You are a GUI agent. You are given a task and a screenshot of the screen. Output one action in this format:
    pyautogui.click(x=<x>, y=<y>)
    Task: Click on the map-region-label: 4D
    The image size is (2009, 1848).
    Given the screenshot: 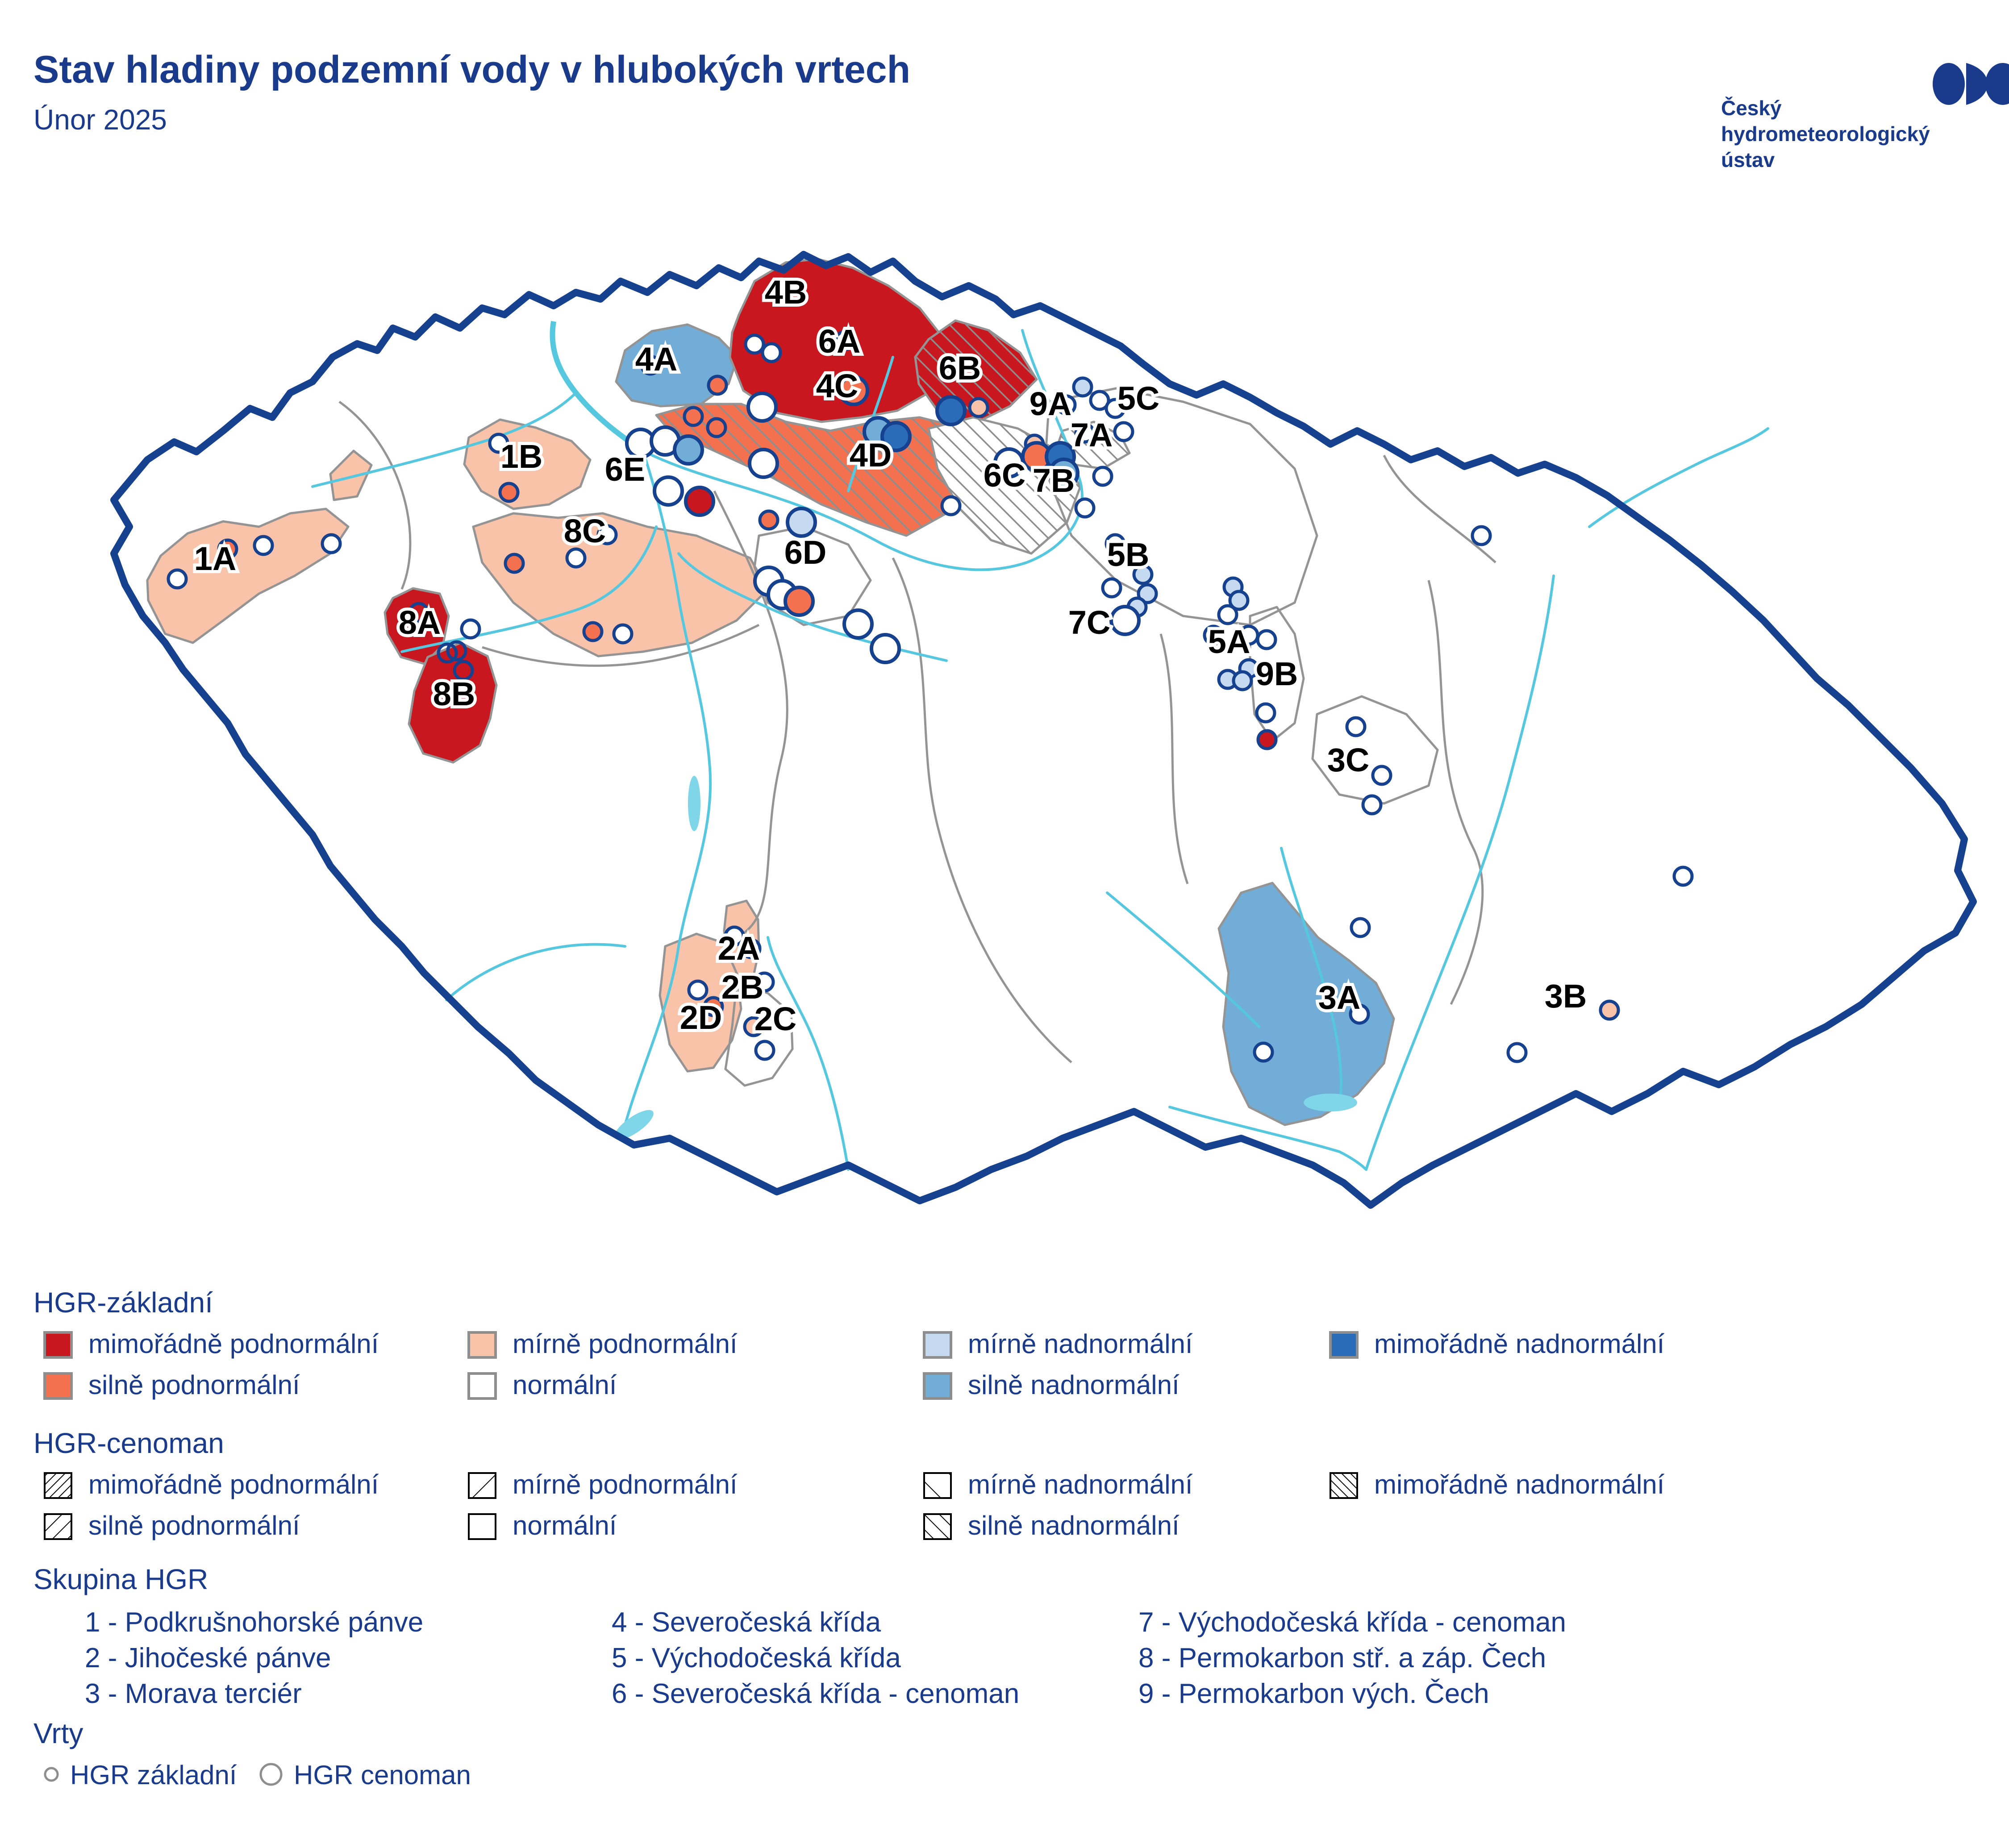 What is the action you would take?
    pyautogui.click(x=871, y=455)
    